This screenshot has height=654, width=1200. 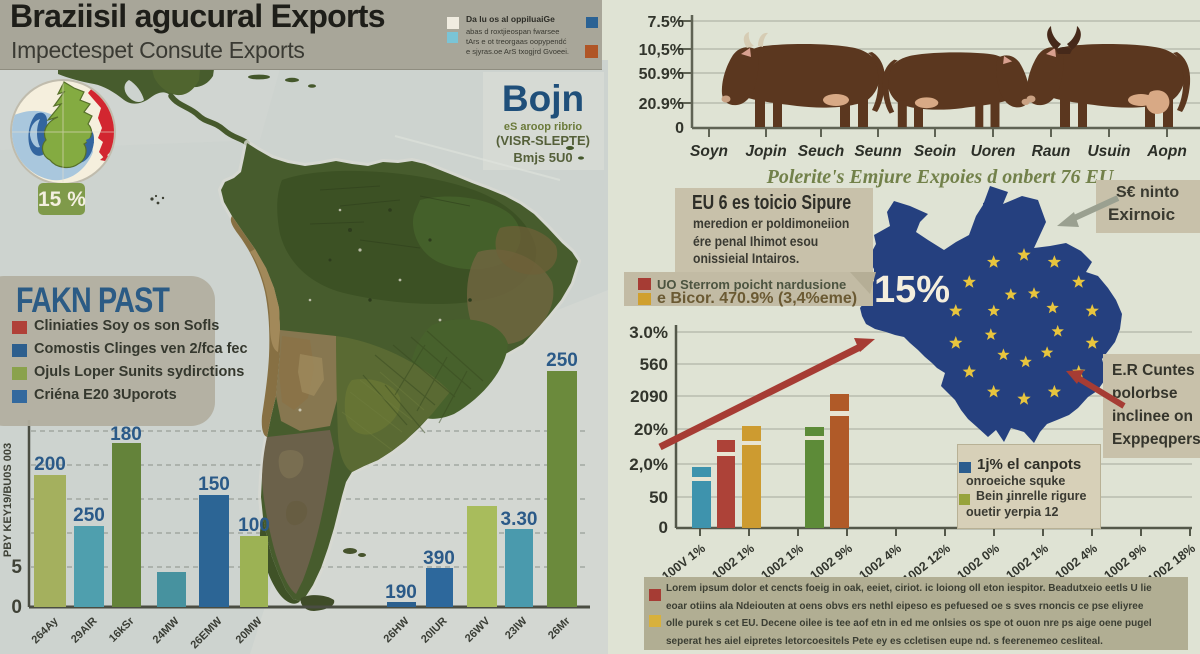 What do you see at coordinates (661, 50) in the screenshot?
I see `svg-text: 10,5%` at bounding box center [661, 50].